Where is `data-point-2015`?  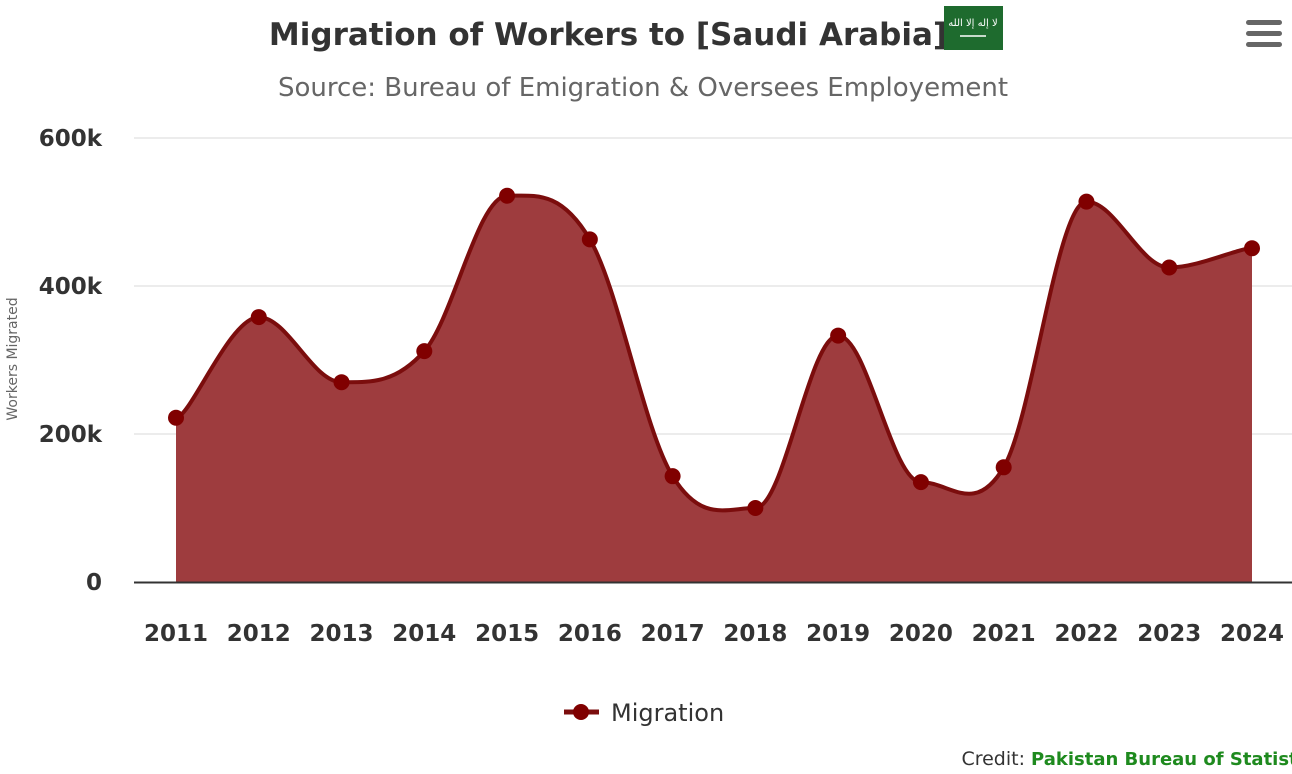 data-point-2015 is located at coordinates (507, 195).